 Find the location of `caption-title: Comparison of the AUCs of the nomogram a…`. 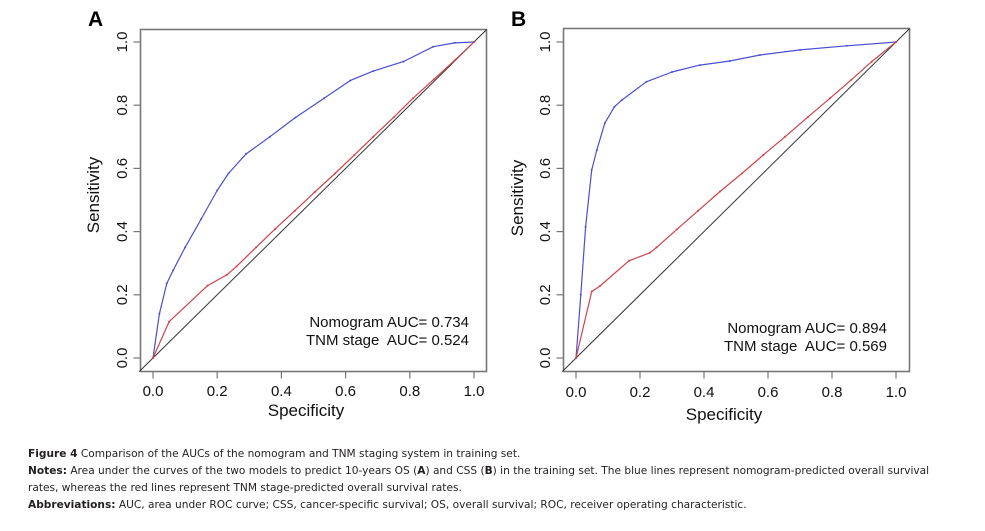

caption-title: Comparison of the AUCs of the nomogram a… is located at coordinates (300, 454).